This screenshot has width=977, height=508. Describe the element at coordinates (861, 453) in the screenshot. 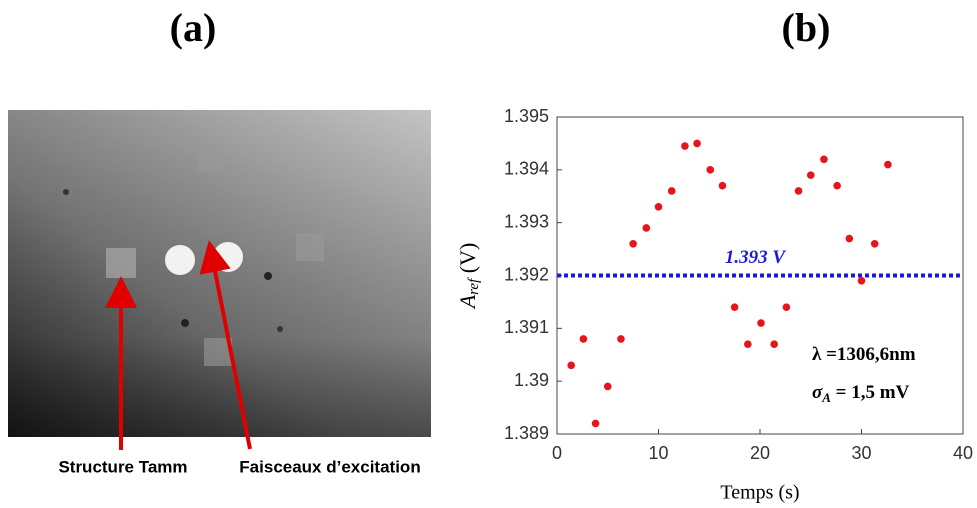

I see `x-tick-label: 30` at that location.